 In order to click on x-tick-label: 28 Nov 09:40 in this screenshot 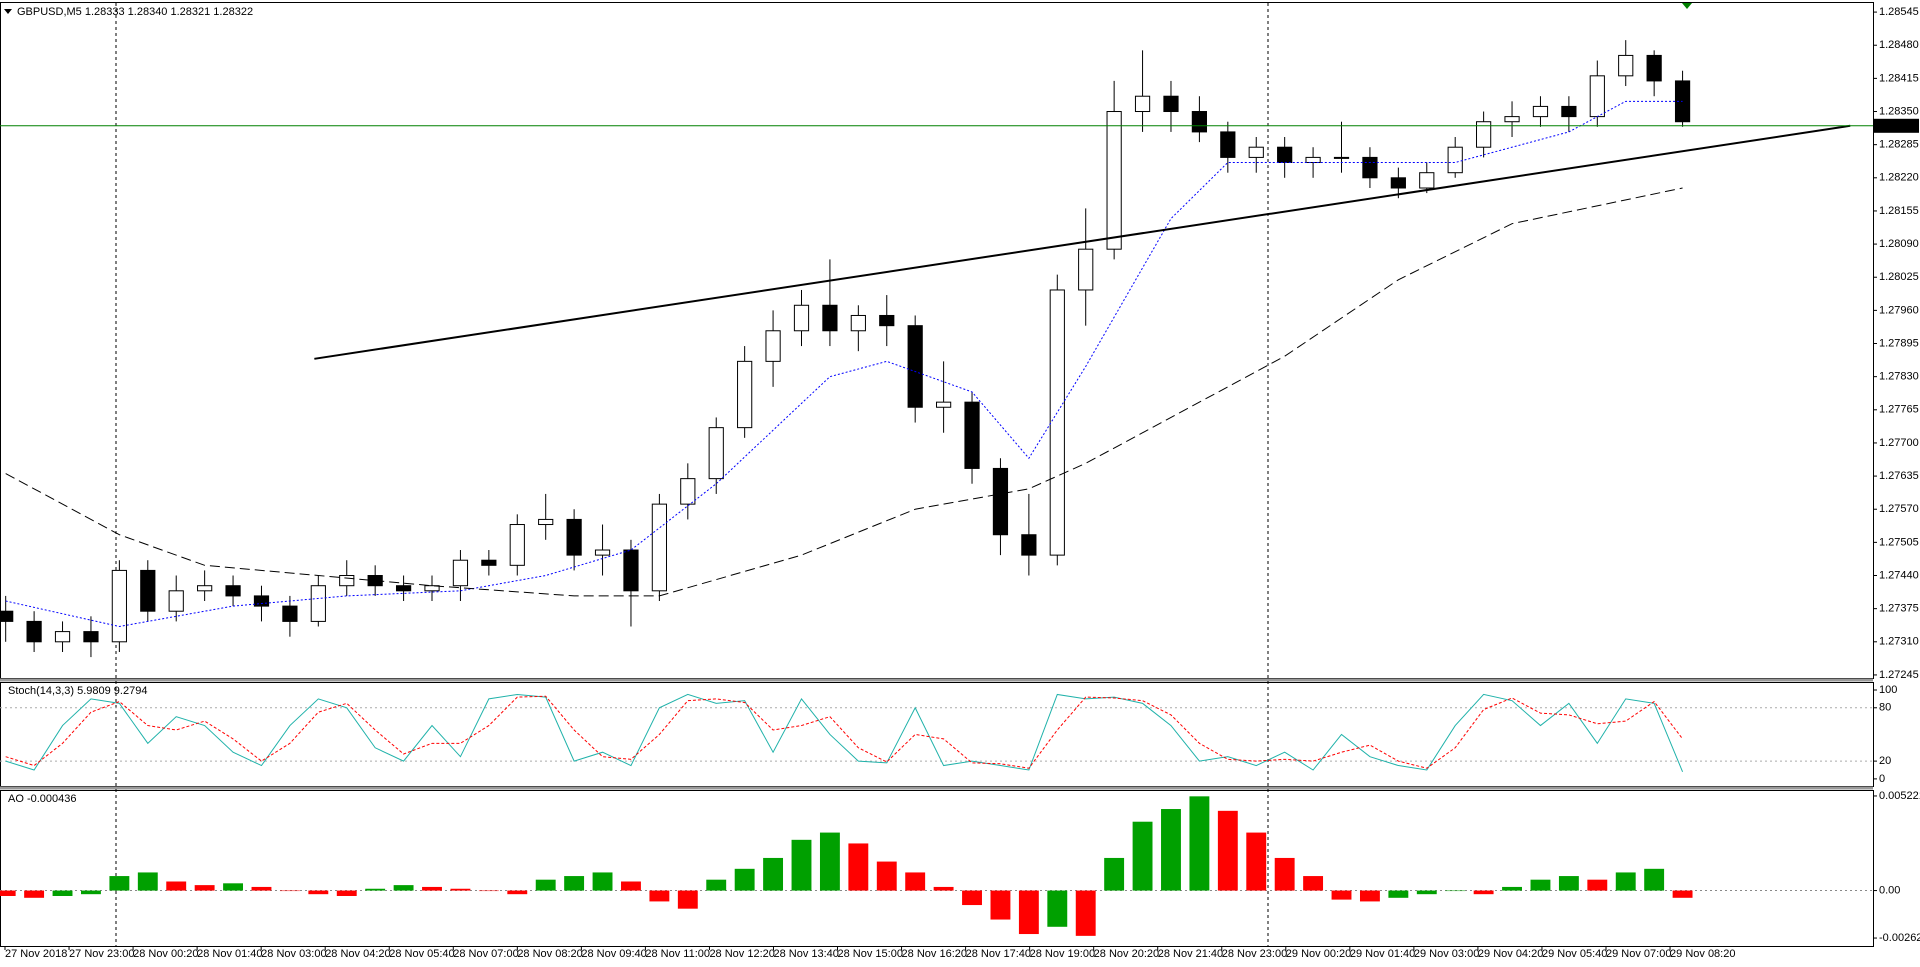, I will do `click(613, 954)`.